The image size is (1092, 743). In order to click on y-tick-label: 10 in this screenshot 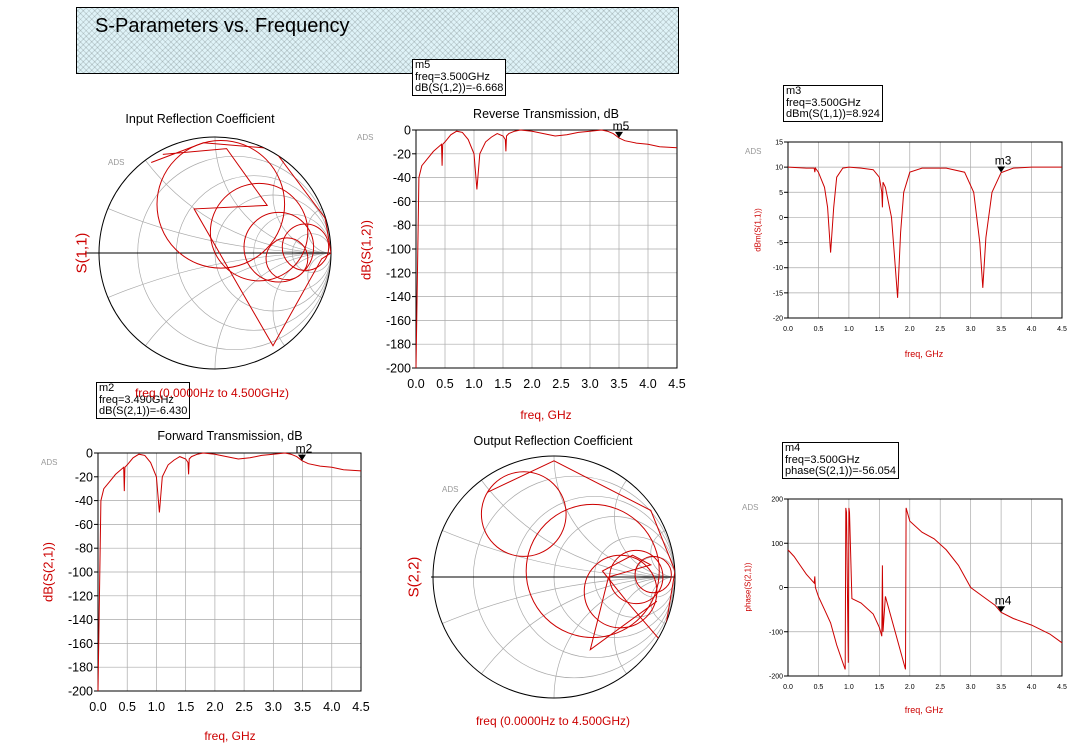, I will do `click(779, 168)`.